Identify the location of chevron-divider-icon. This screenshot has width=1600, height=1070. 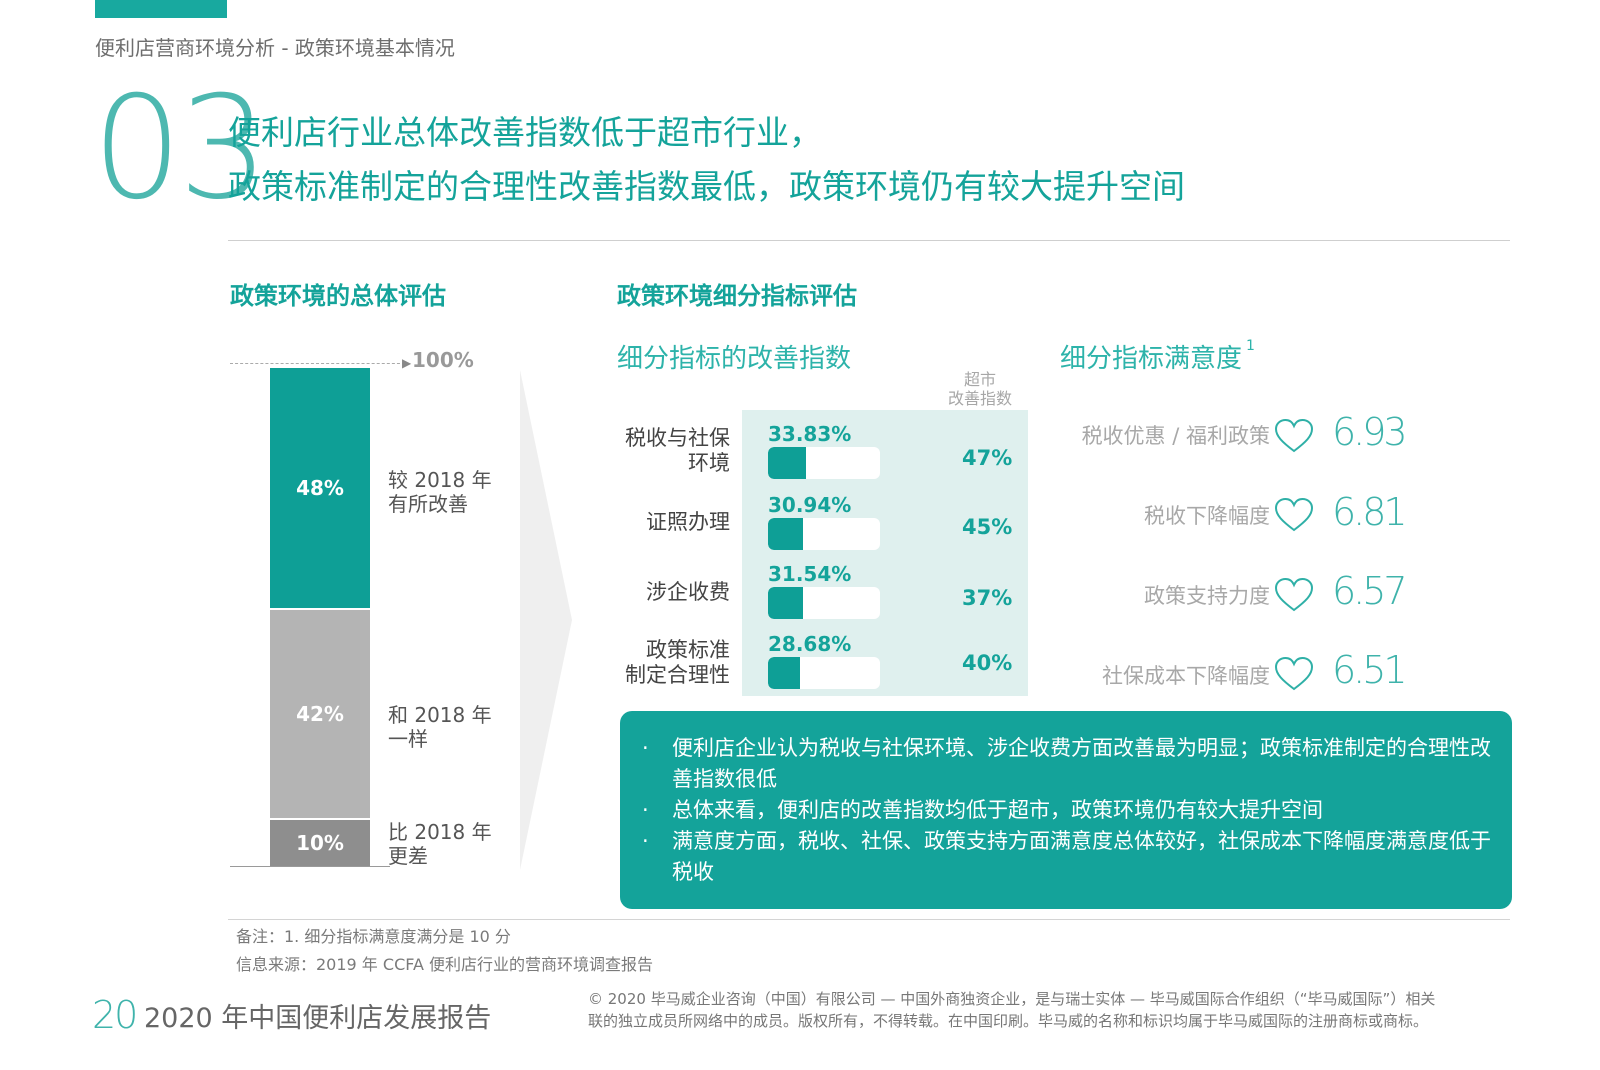
(546, 620).